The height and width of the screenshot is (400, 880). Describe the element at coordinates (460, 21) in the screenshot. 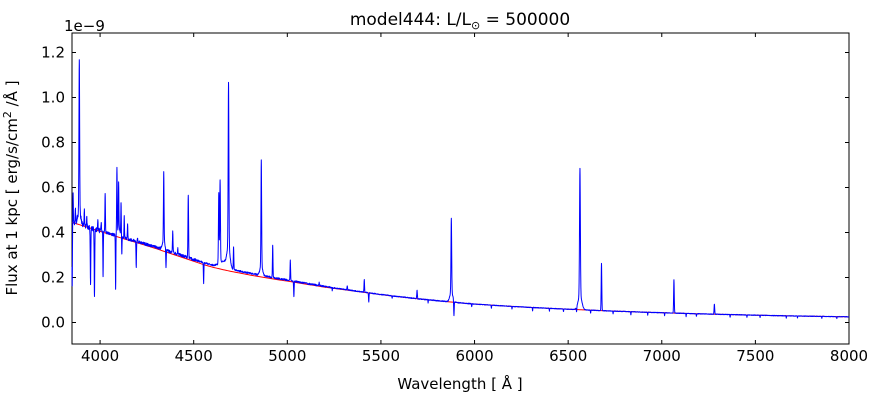

I see `chart-title: model444: L/L⊙ = 500000` at that location.